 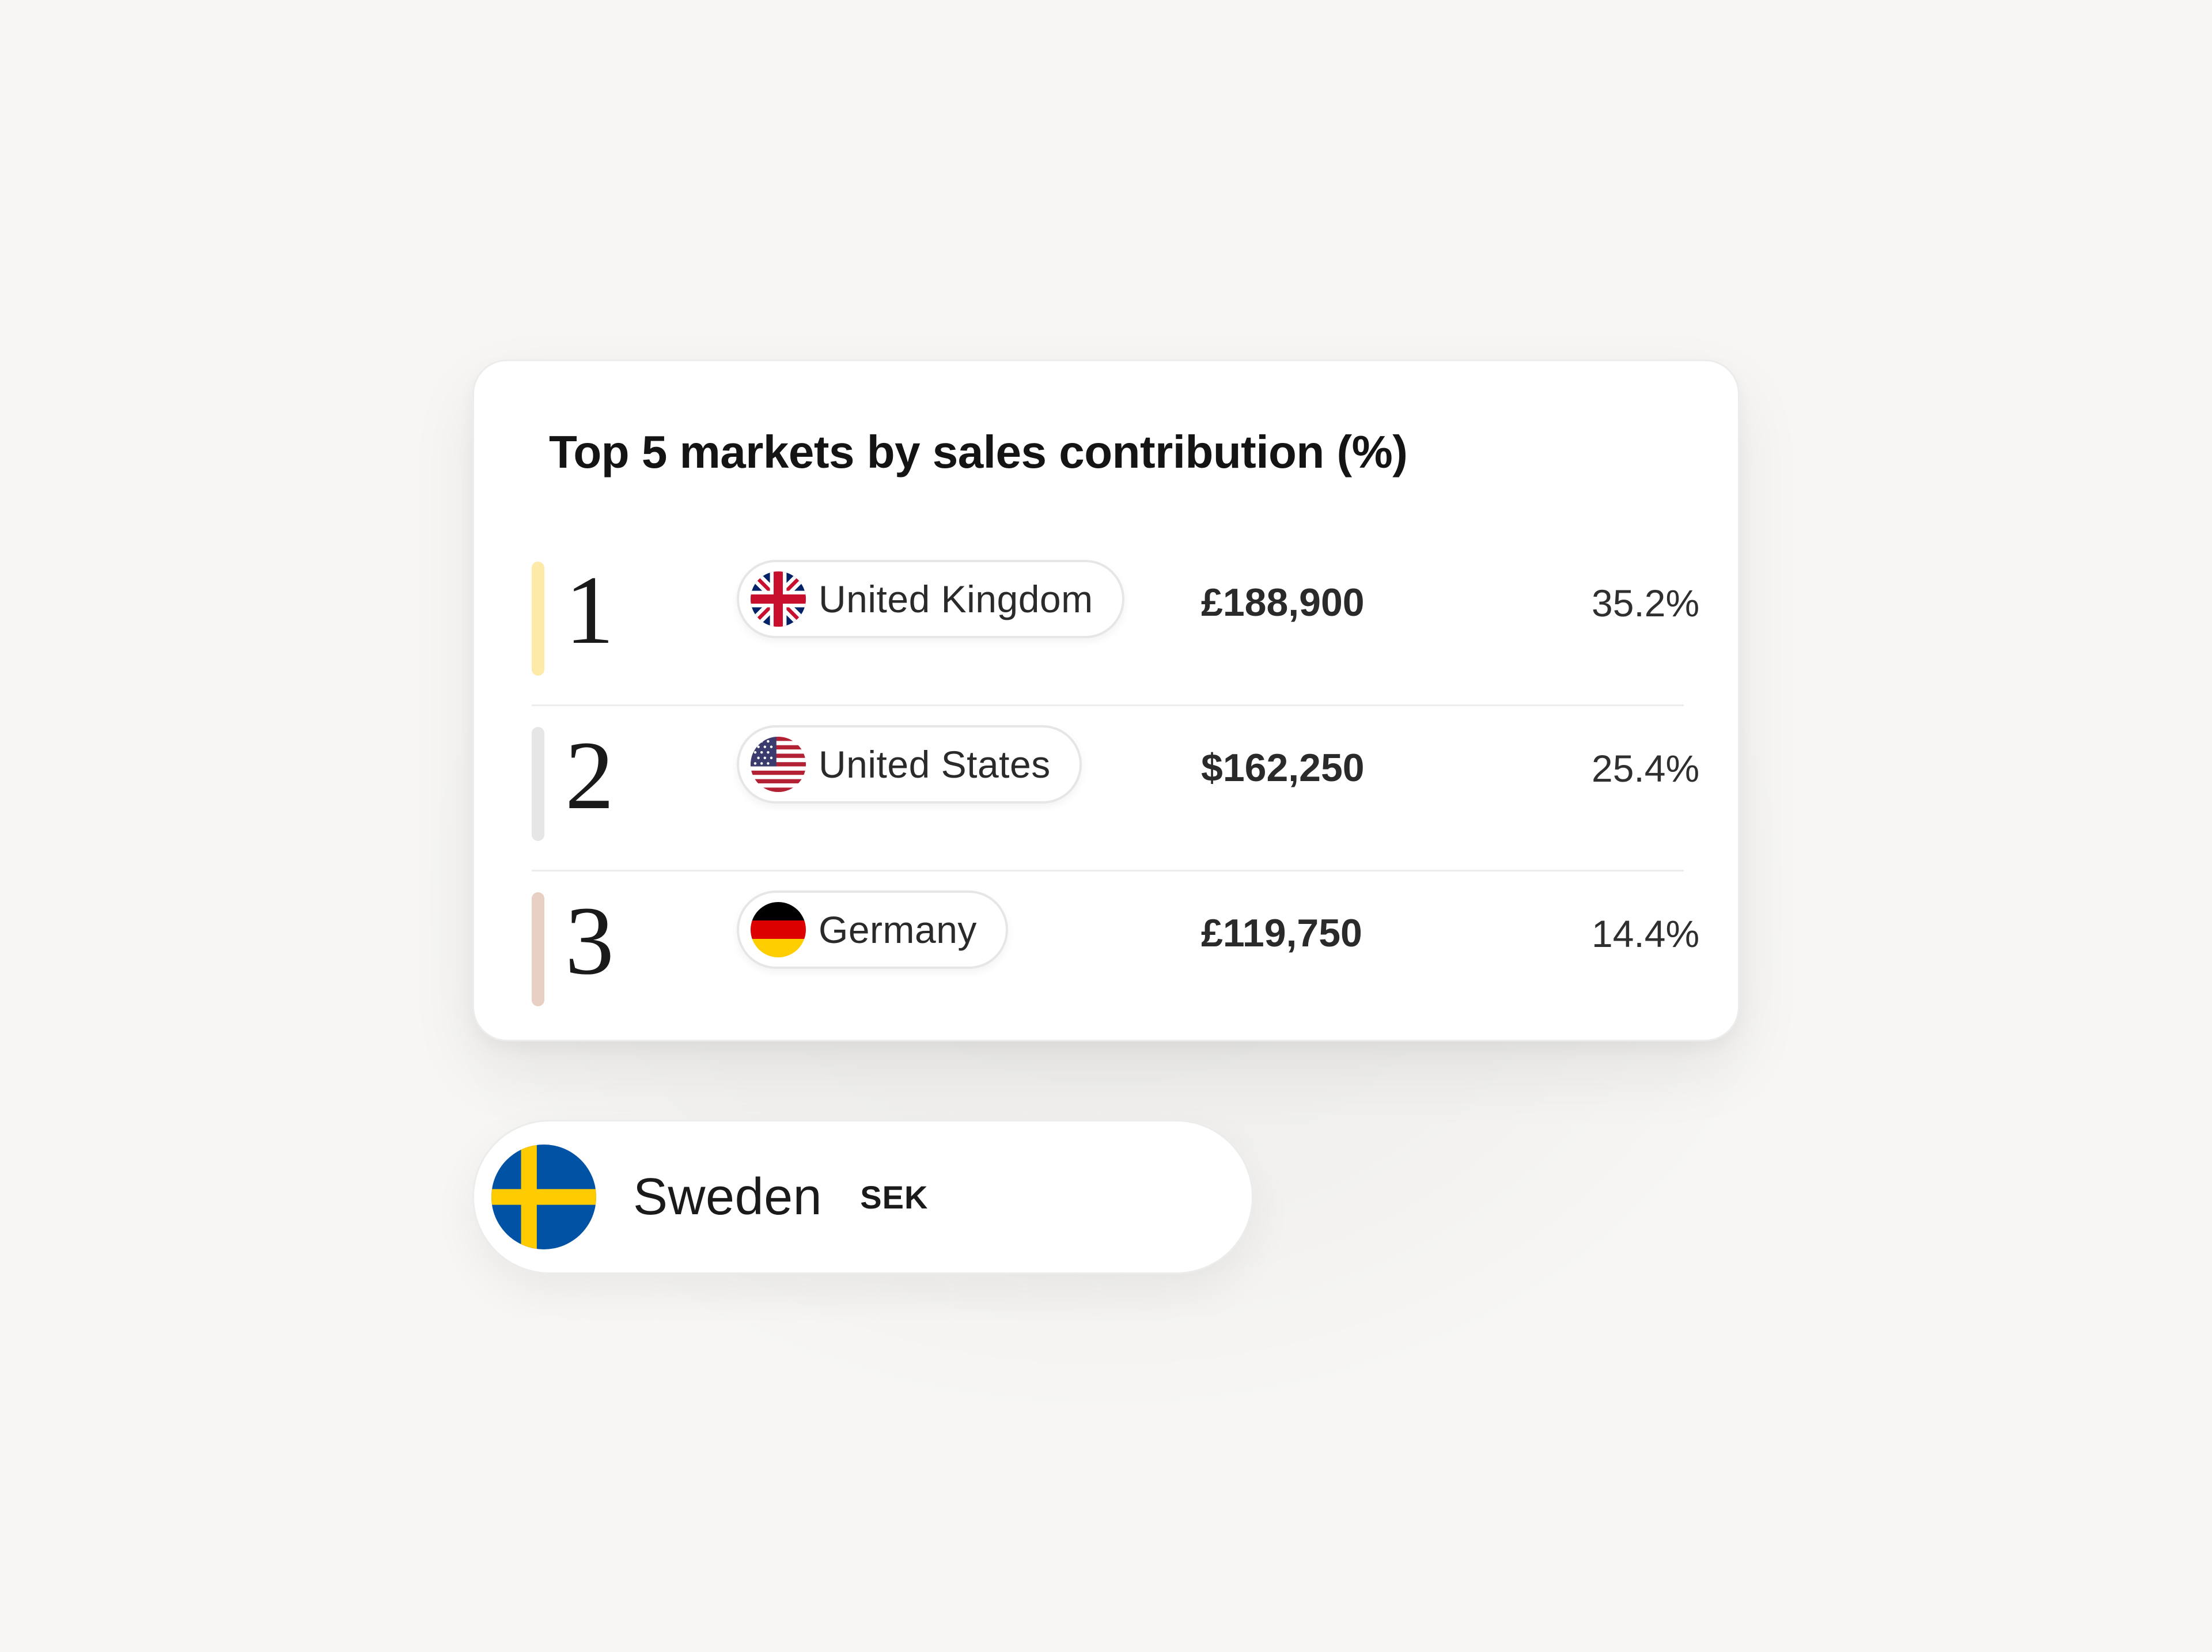 I want to click on sales-percent: 35.2%, so click(x=1646, y=603).